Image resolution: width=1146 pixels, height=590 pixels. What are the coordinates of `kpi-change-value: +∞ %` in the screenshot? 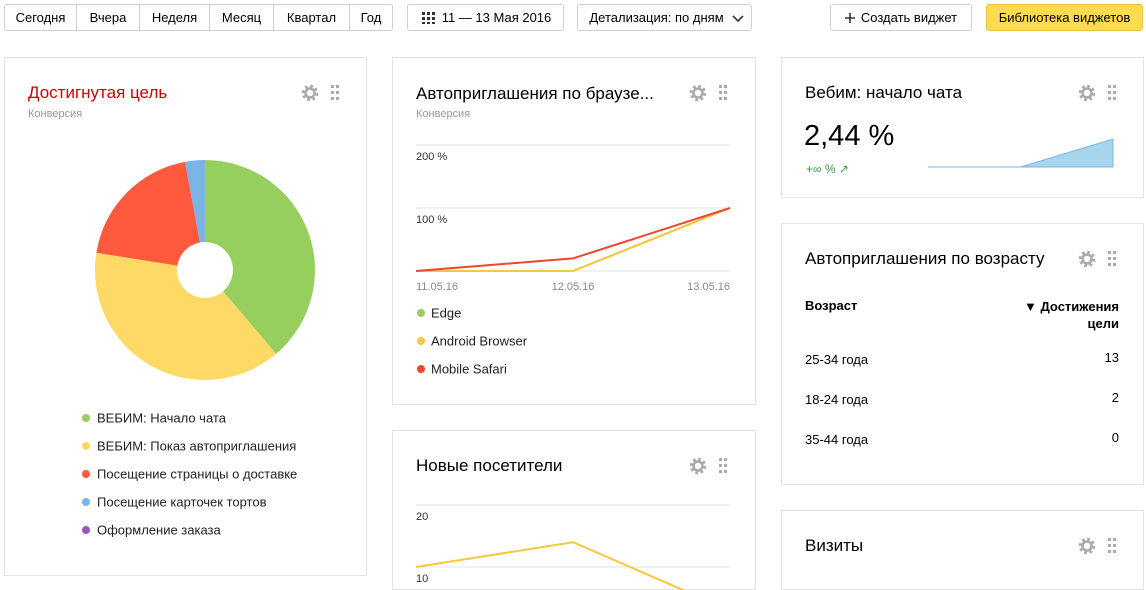 It's located at (821, 169).